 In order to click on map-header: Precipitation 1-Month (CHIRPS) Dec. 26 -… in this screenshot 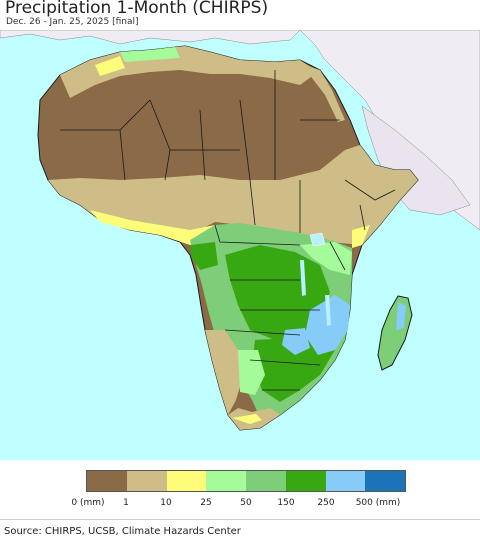, I will do `click(240, 15)`.